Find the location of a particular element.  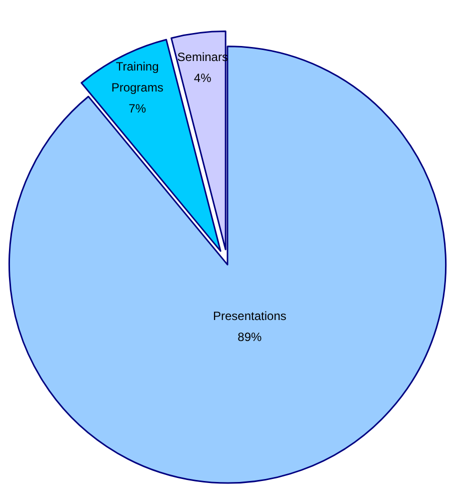

slice-label: Training Programs is located at coordinates (137, 77).